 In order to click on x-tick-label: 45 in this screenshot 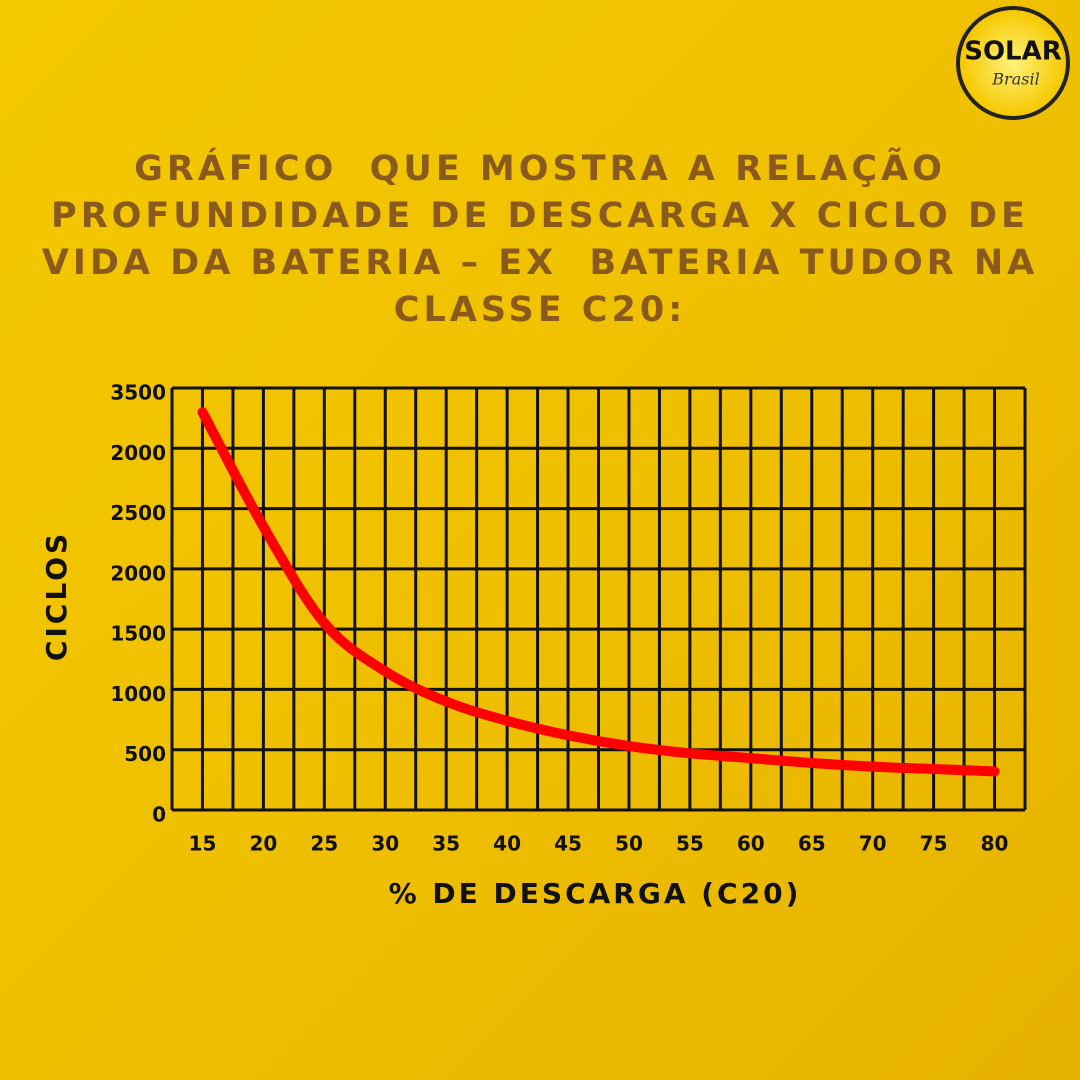, I will do `click(568, 844)`.